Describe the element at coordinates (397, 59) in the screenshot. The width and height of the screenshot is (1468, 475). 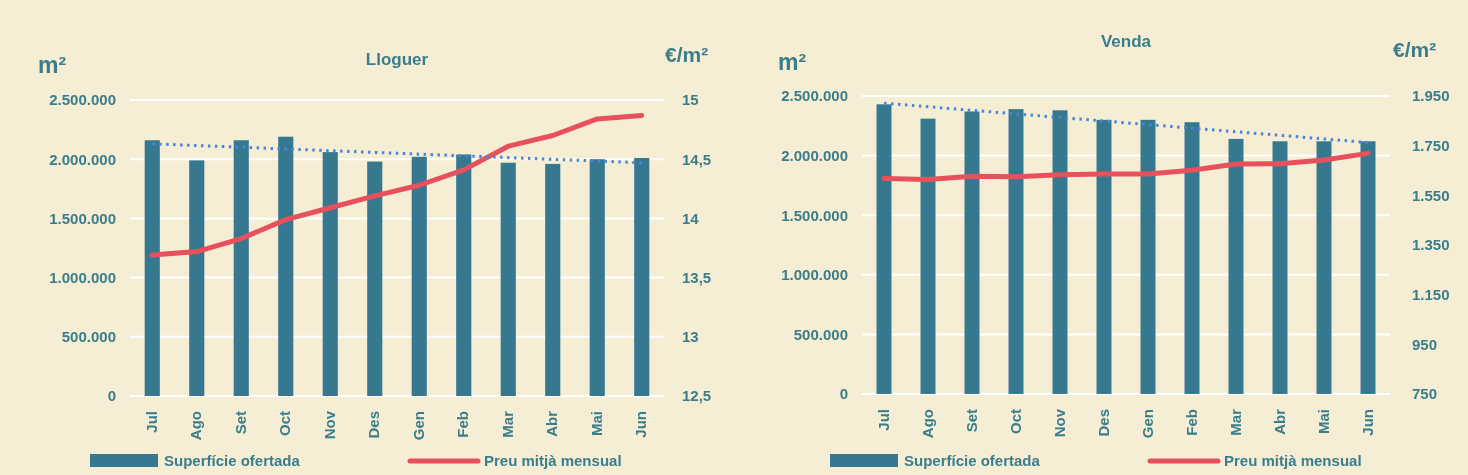
I see `chart-title: Lloguer` at that location.